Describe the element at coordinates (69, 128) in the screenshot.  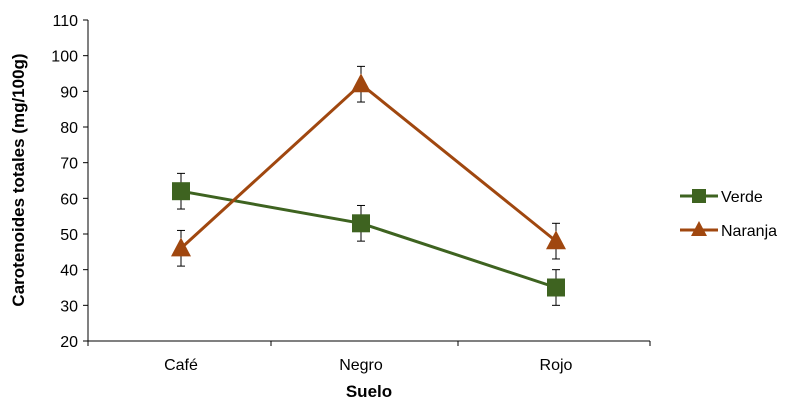
I see `y-tick-label: 80` at that location.